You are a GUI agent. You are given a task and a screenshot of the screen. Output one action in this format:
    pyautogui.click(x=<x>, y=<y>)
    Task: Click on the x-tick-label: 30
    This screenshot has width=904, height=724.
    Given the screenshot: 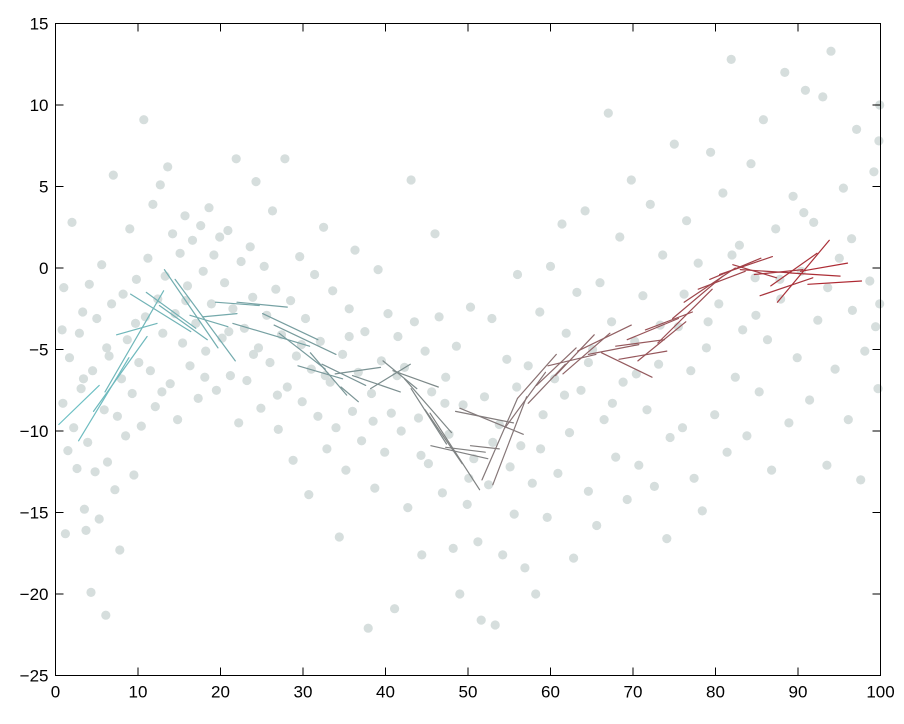 What is the action you would take?
    pyautogui.click(x=303, y=692)
    